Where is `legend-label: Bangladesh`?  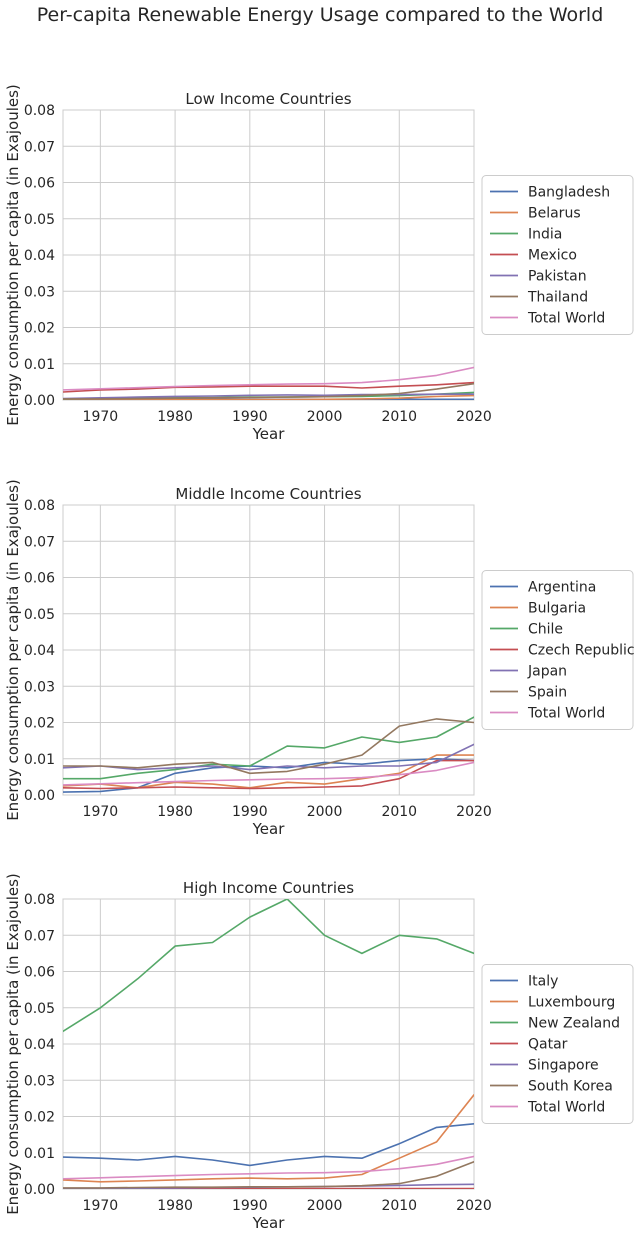 legend-label: Bangladesh is located at coordinates (569, 193).